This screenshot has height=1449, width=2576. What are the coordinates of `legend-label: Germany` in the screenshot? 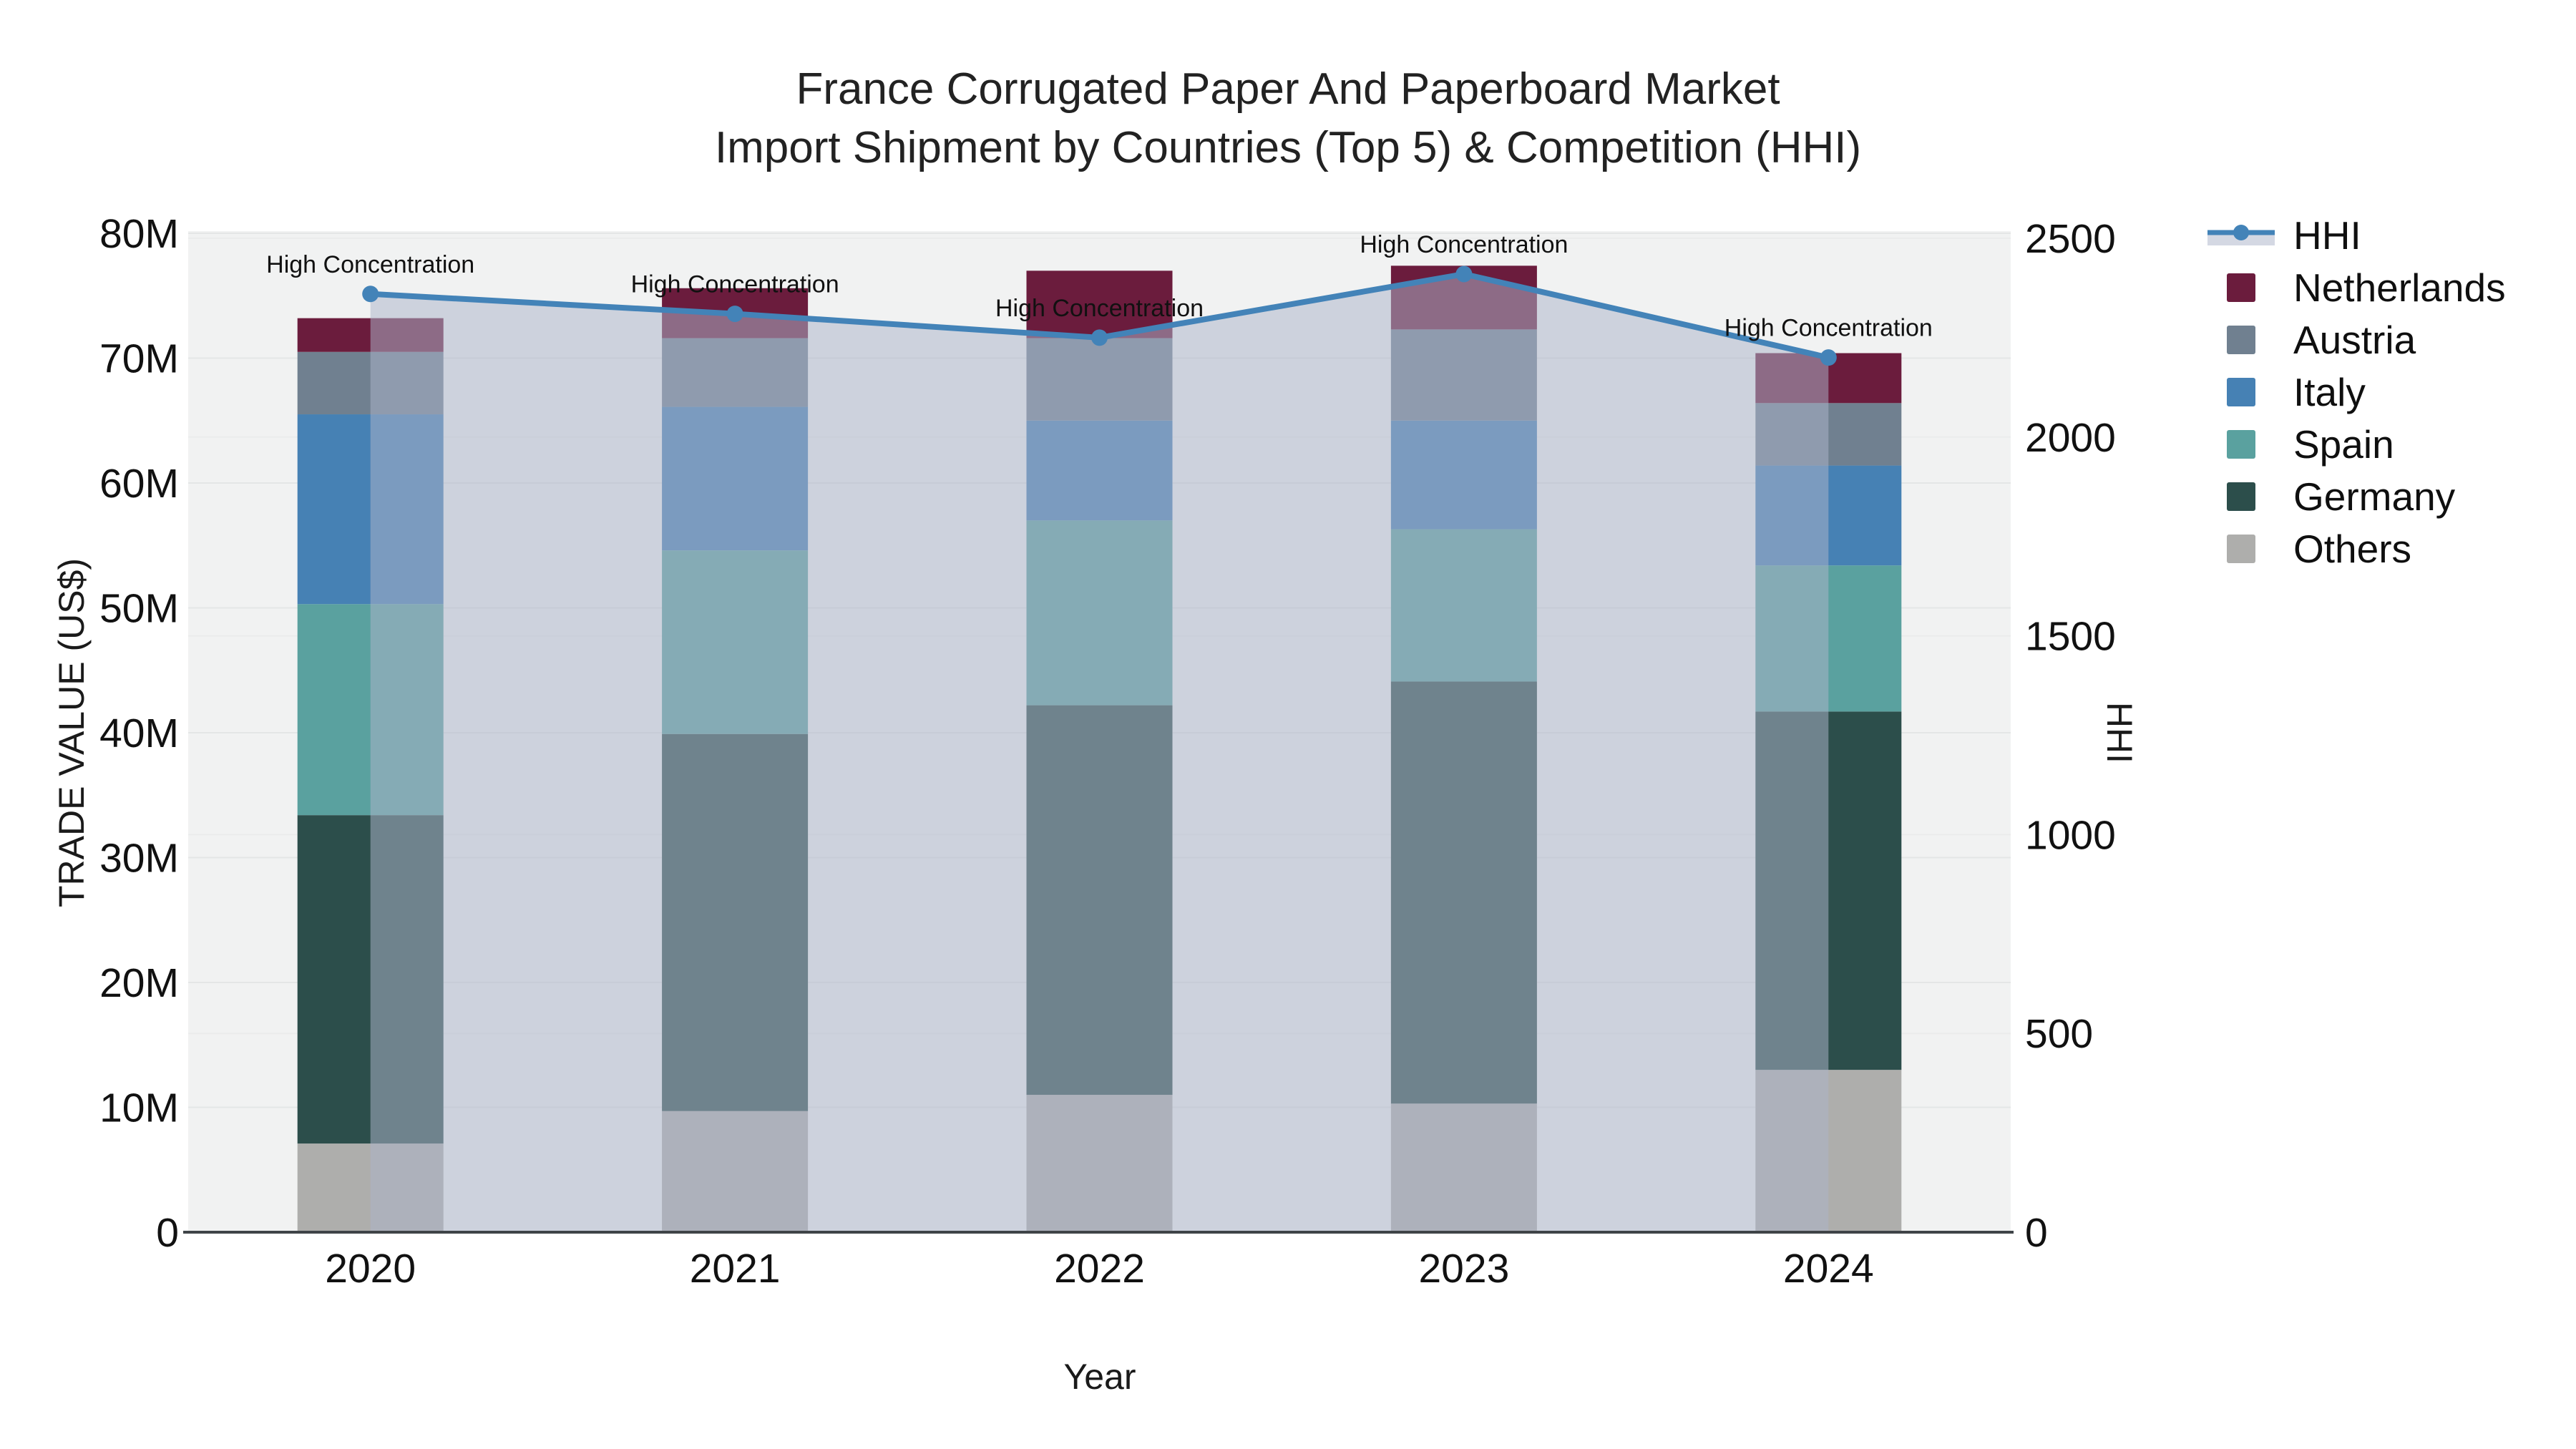 It's located at (2374, 496).